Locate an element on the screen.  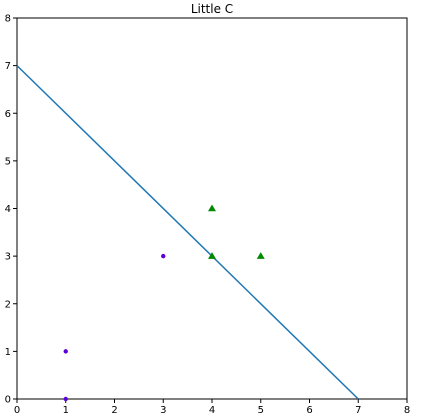
x-axis: 0 1 2 3 4 5 6 7 8 is located at coordinates (212, 407).